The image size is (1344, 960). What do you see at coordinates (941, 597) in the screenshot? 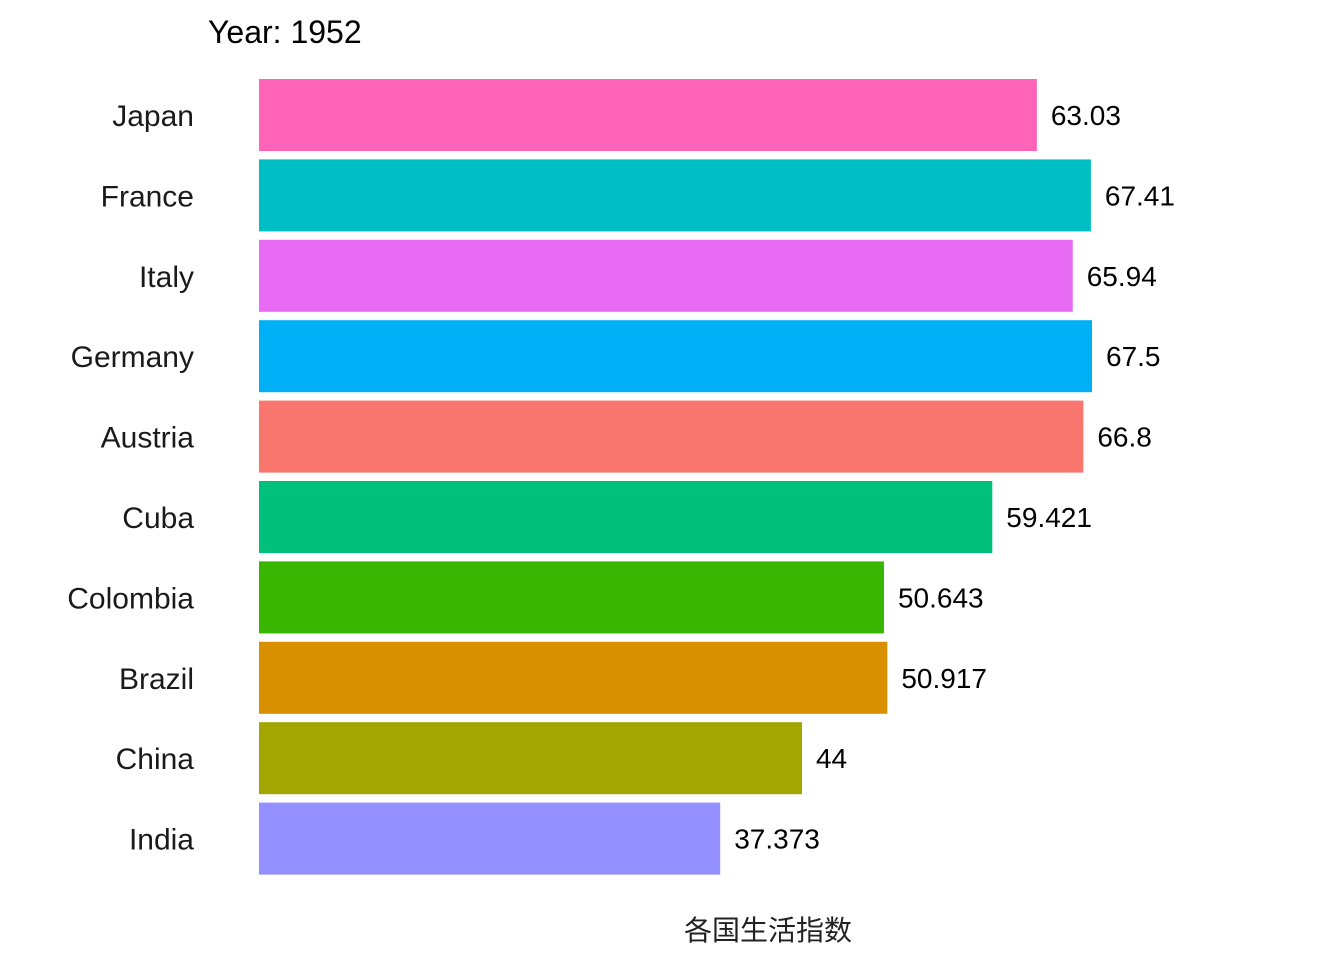
I see `value-label-colombia: 50.643` at bounding box center [941, 597].